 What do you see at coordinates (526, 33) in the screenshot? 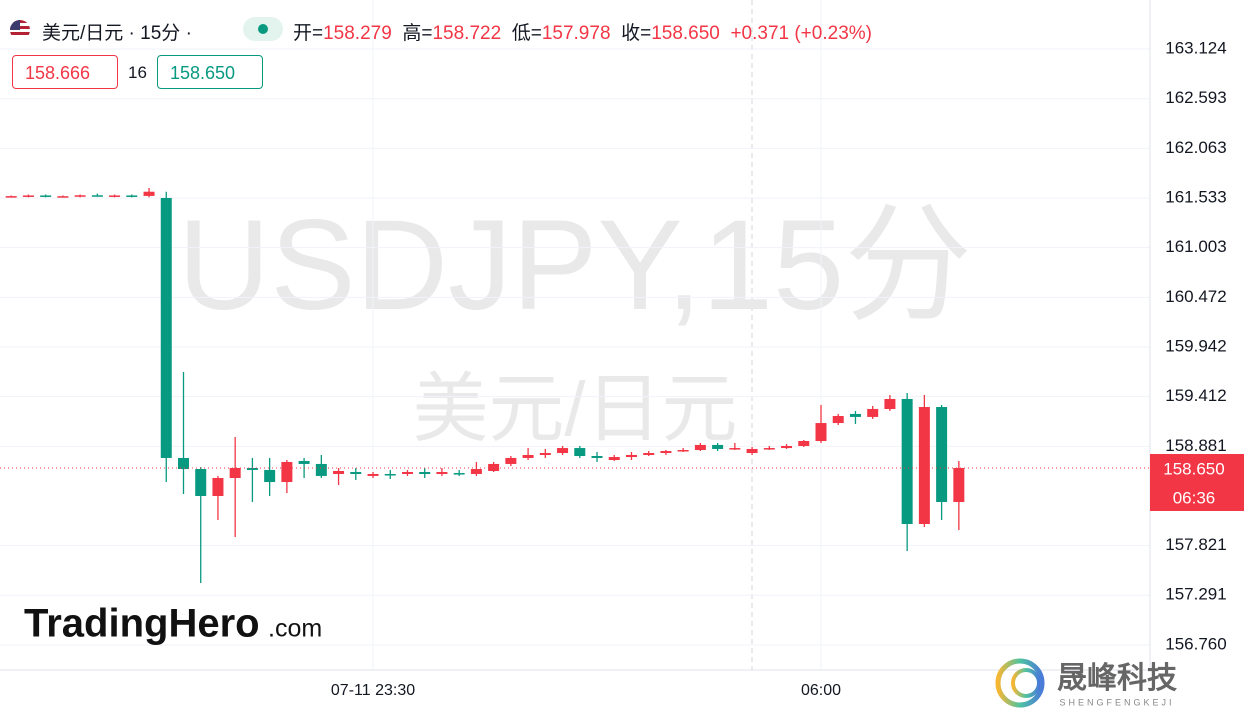
I see `low-label: 低=` at bounding box center [526, 33].